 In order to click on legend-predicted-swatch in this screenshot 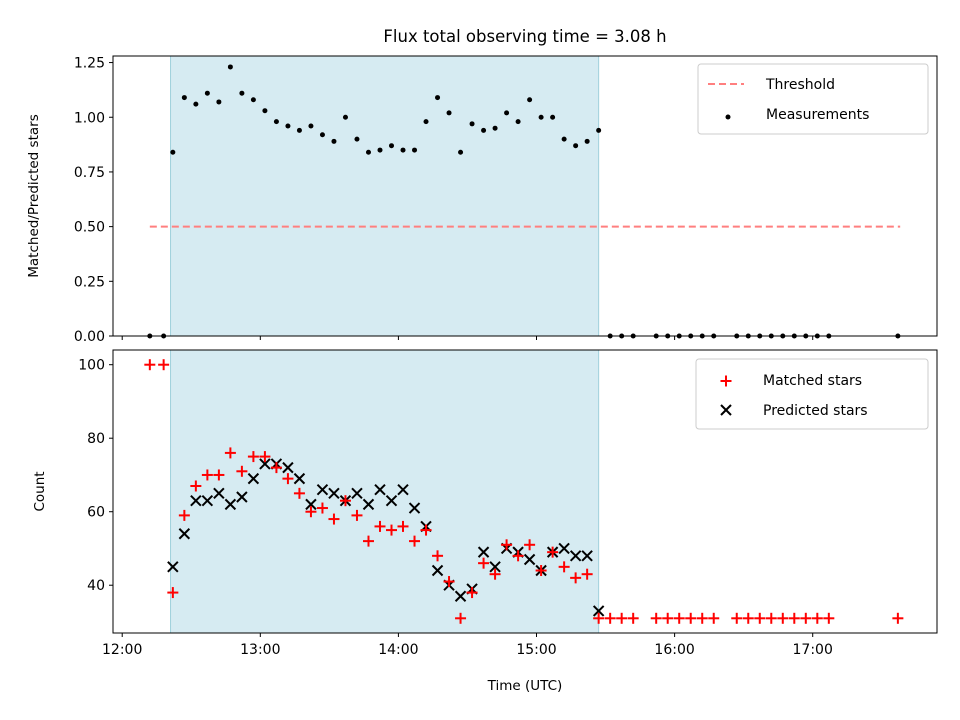, I will do `click(726, 410)`.